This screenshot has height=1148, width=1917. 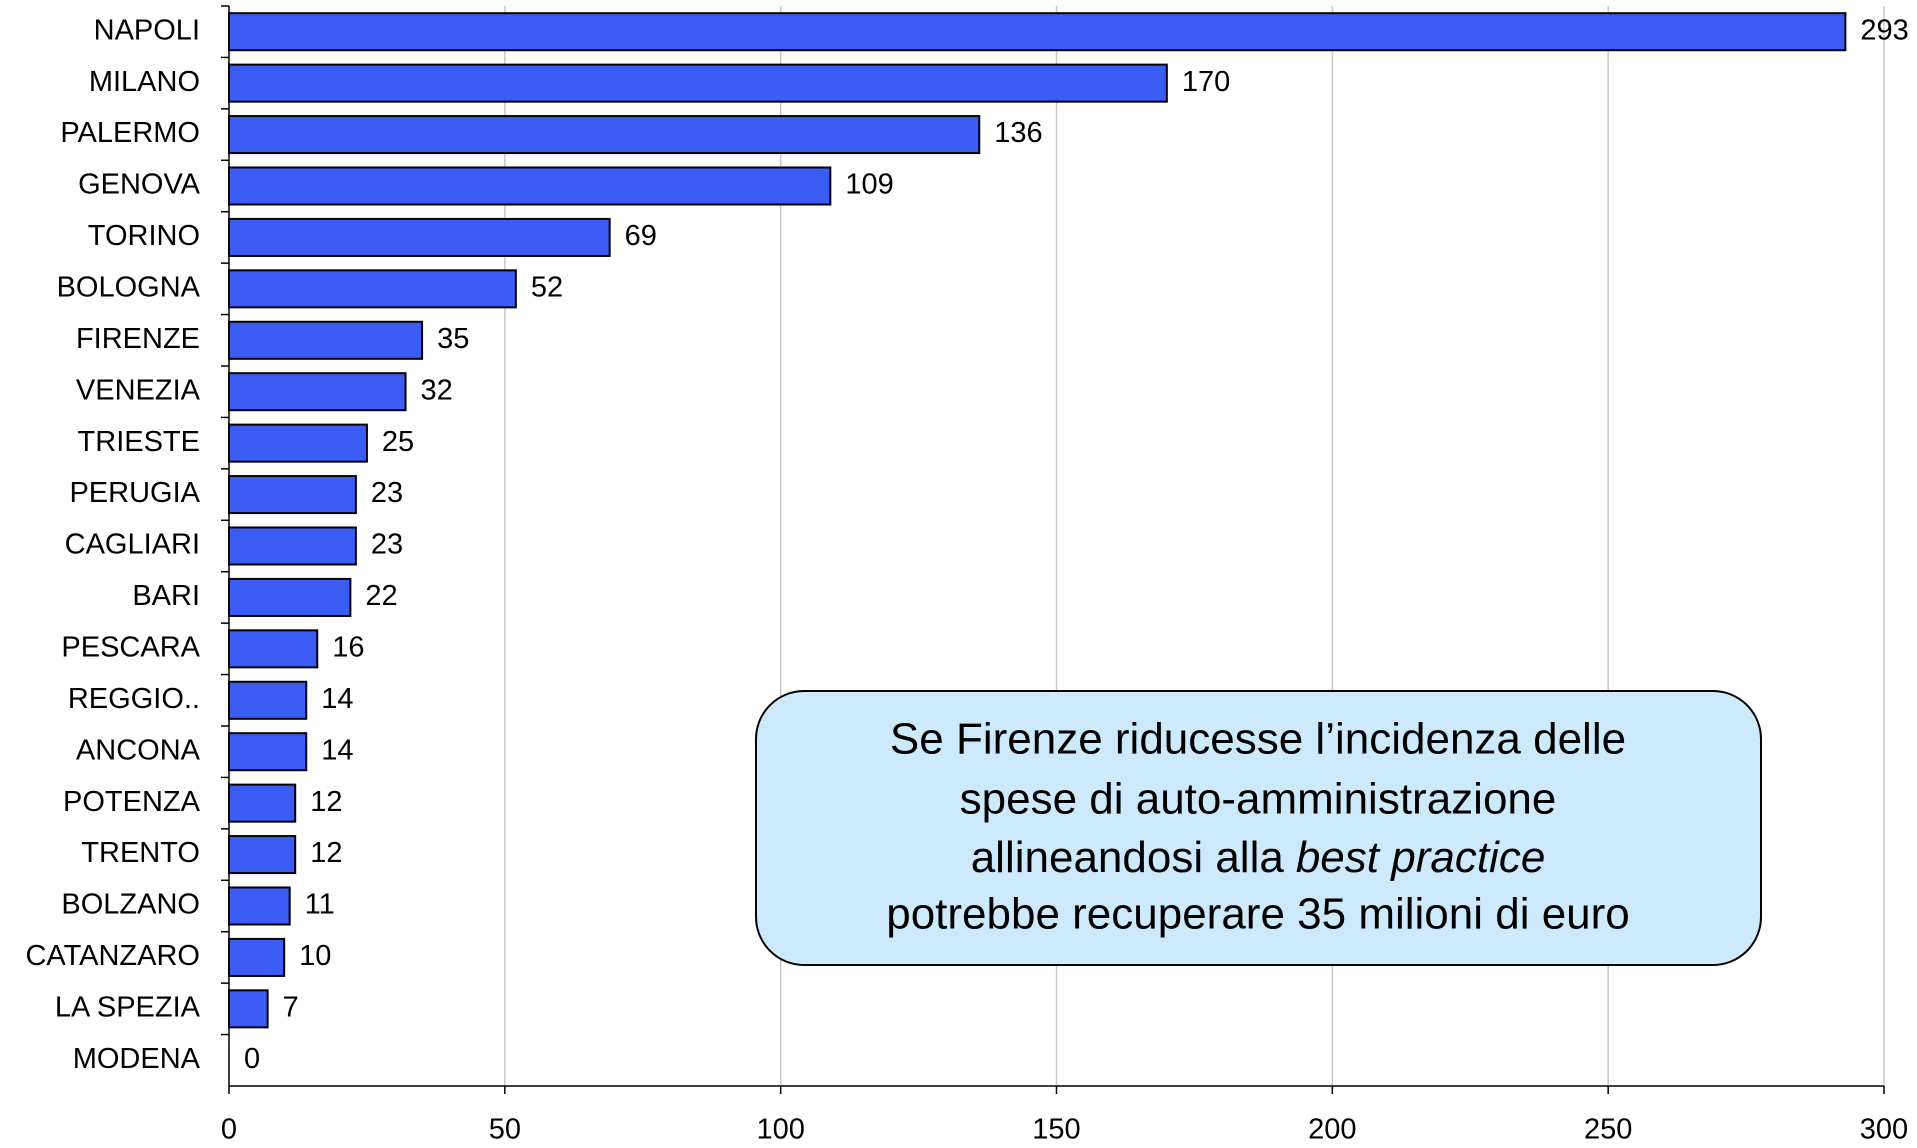 I want to click on x-tick-label: 50, so click(x=505, y=1130).